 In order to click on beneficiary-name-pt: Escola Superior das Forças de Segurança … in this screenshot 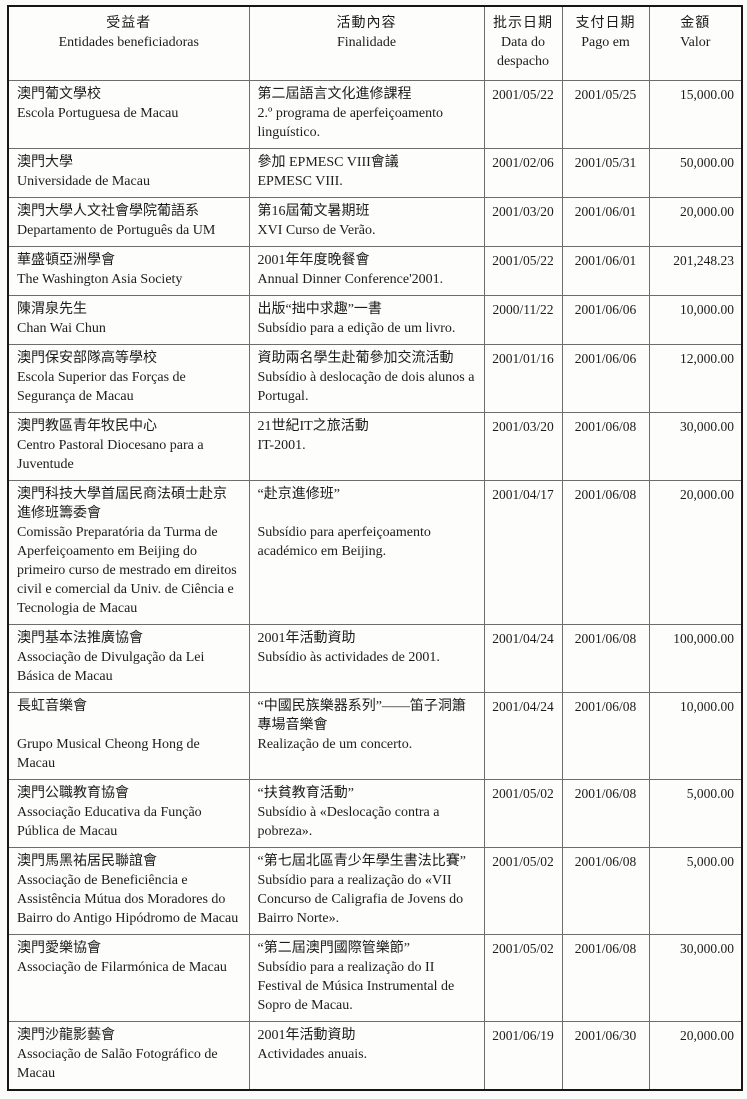, I will do `click(101, 387)`.